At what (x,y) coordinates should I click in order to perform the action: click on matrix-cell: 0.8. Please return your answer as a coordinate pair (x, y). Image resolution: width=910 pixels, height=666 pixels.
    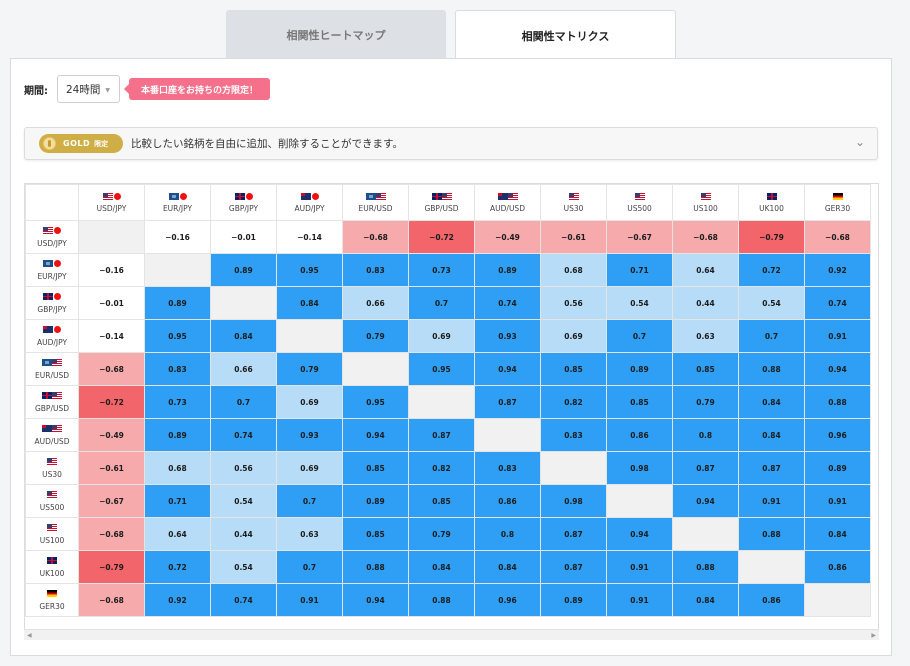
    Looking at the image, I should click on (705, 435).